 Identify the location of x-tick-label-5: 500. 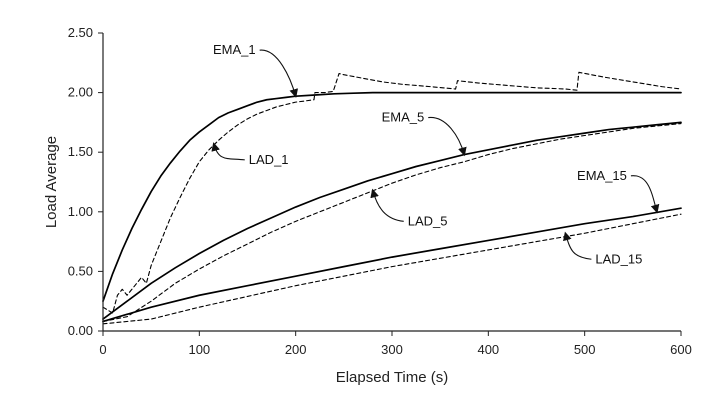
(585, 349).